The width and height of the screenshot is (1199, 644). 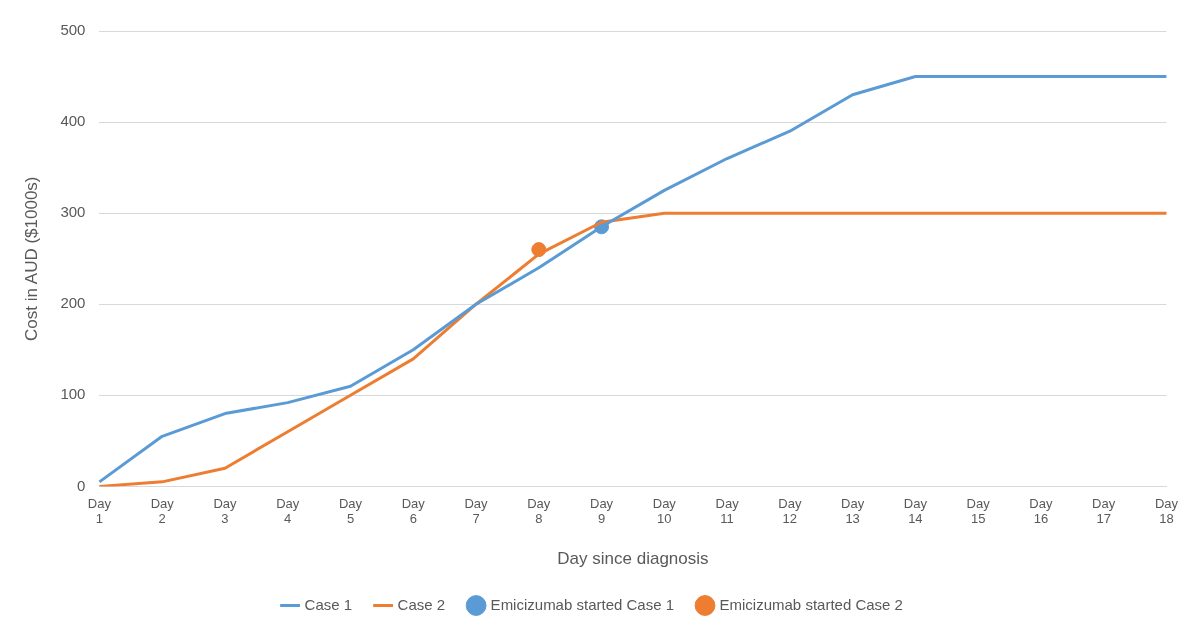 I want to click on x-tick-label: Day 15, so click(x=978, y=511).